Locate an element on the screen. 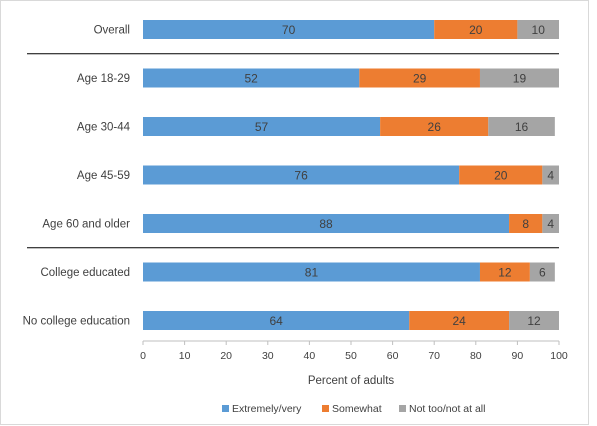  data-label-not-too-not-at-all-no-college-education: 12 is located at coordinates (534, 321).